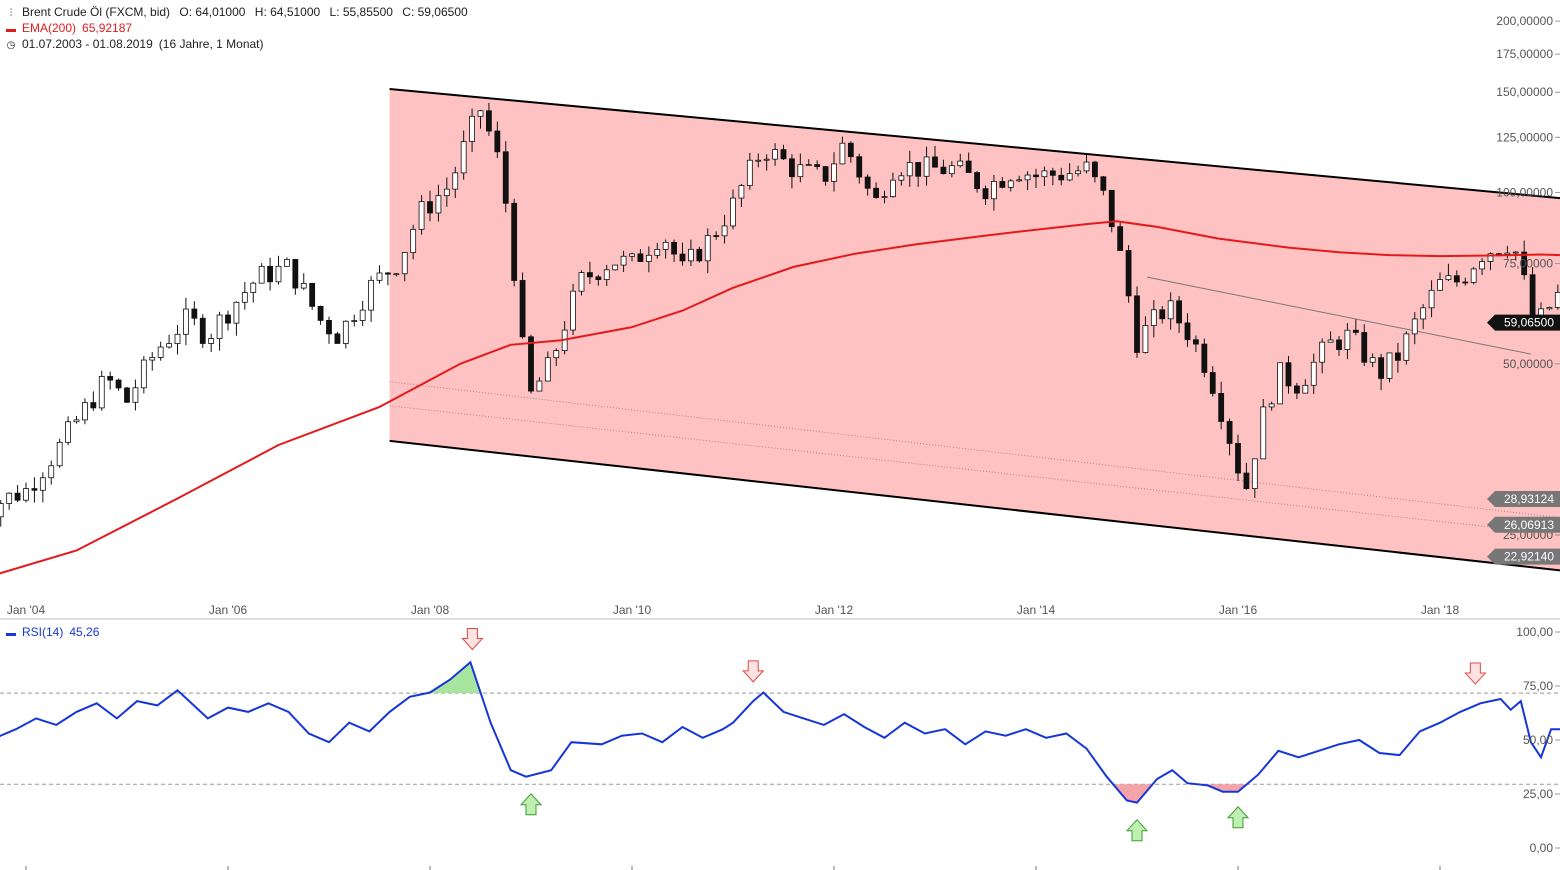 The image size is (1560, 870). Describe the element at coordinates (287, 12) in the screenshot. I see `ohlc-high: H: 64,51000` at that location.